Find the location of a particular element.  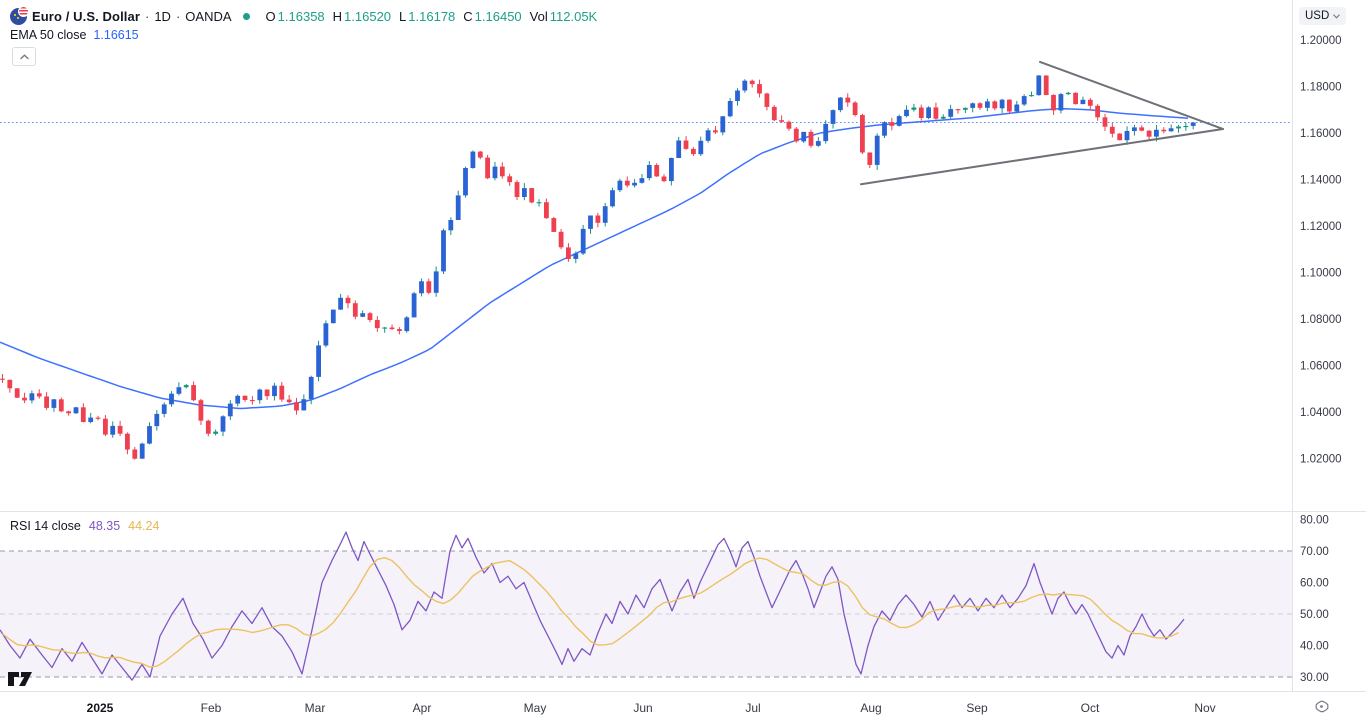

svg-text: Sep is located at coordinates (977, 708).